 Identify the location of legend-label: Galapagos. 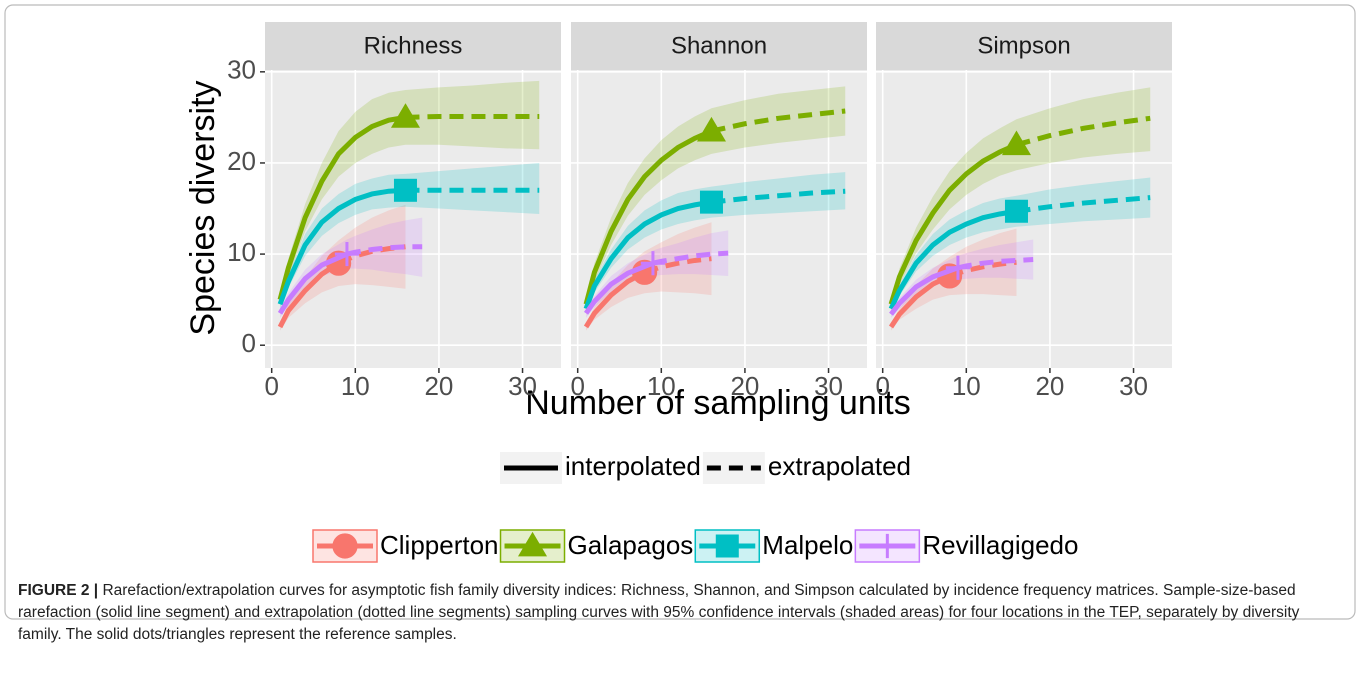
(631, 545).